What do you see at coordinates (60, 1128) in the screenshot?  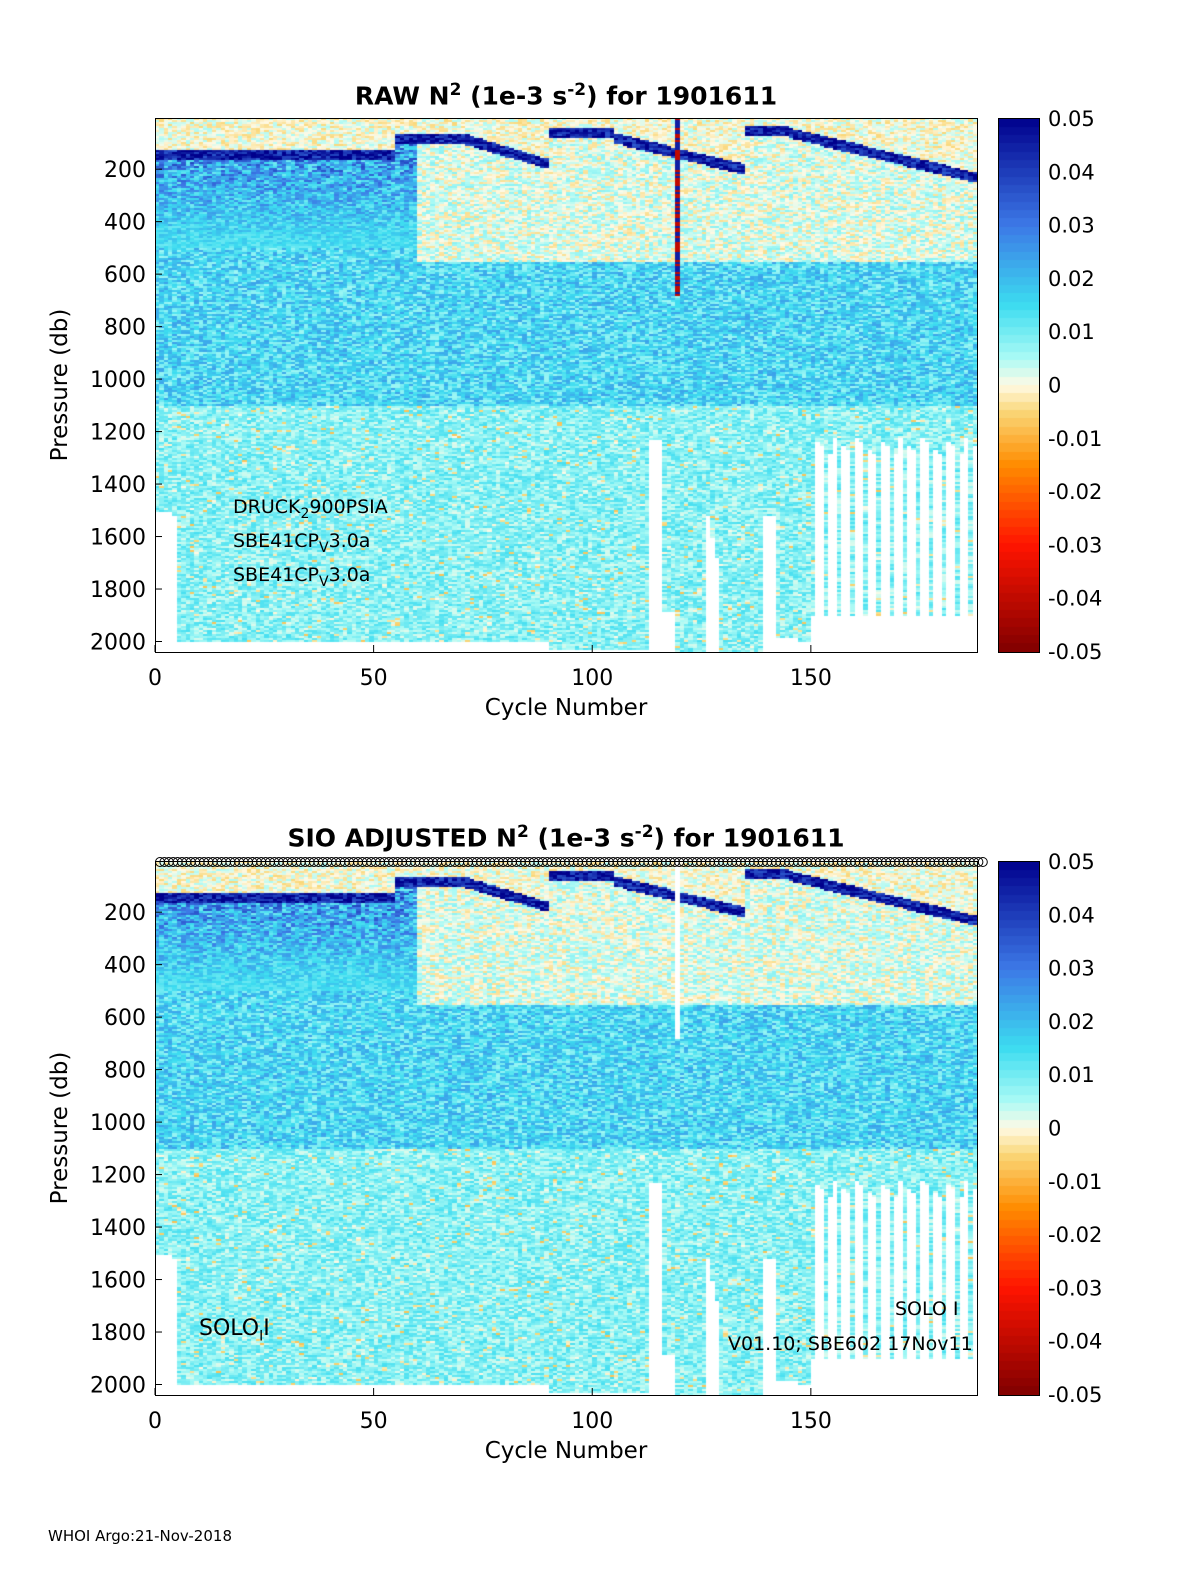 I see `ylabel-adjusted: Pressure (db)` at bounding box center [60, 1128].